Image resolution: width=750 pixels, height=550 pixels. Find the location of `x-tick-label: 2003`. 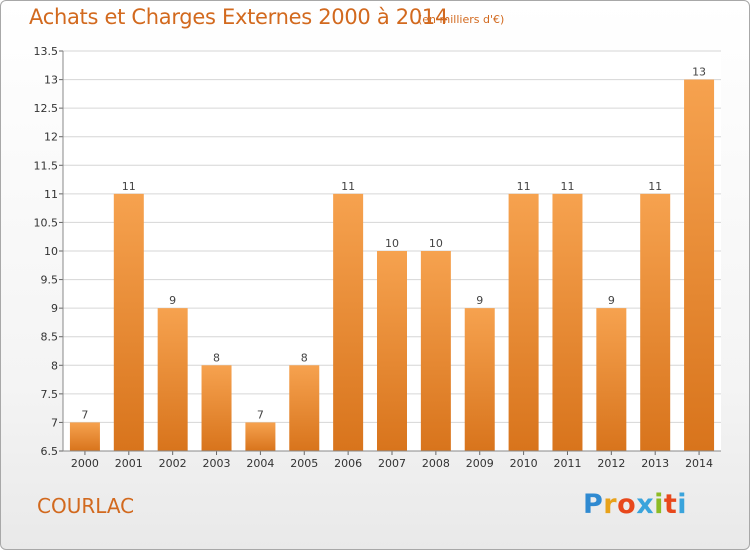

x-tick-label: 2003 is located at coordinates (217, 463).